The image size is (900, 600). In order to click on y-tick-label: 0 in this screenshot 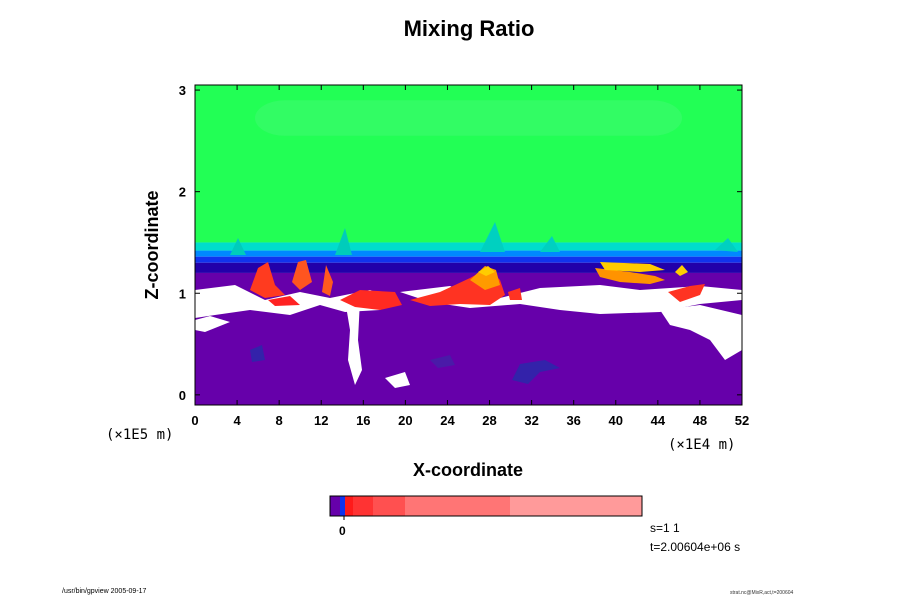, I will do `click(182, 395)`.